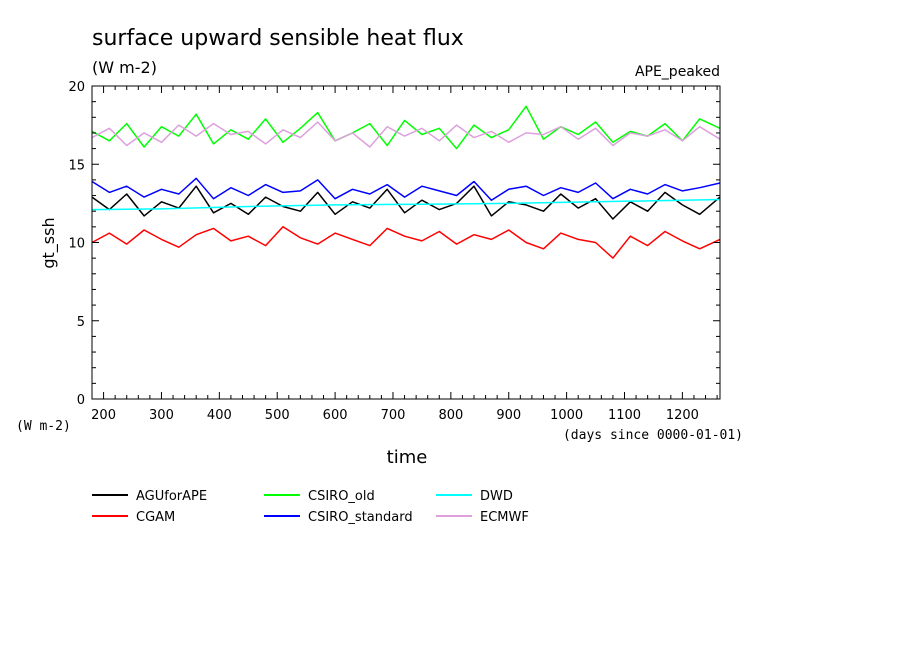  Describe the element at coordinates (624, 415) in the screenshot. I see `x-tick-label: 1100` at that location.